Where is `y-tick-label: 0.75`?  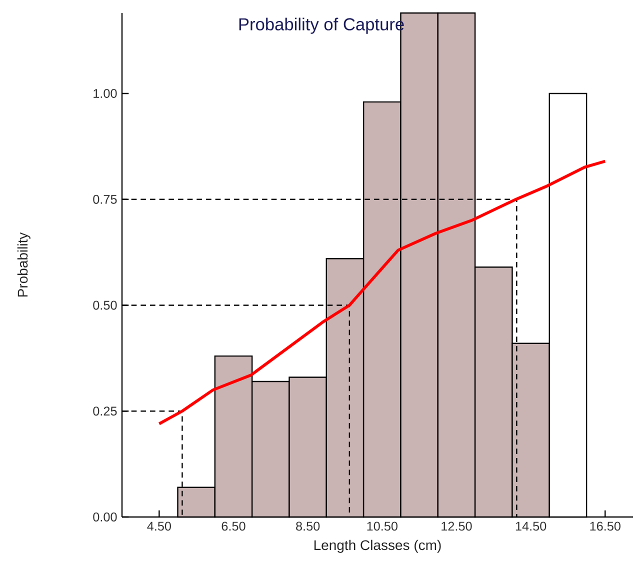
y-tick-label: 0.75 is located at coordinates (105, 199).